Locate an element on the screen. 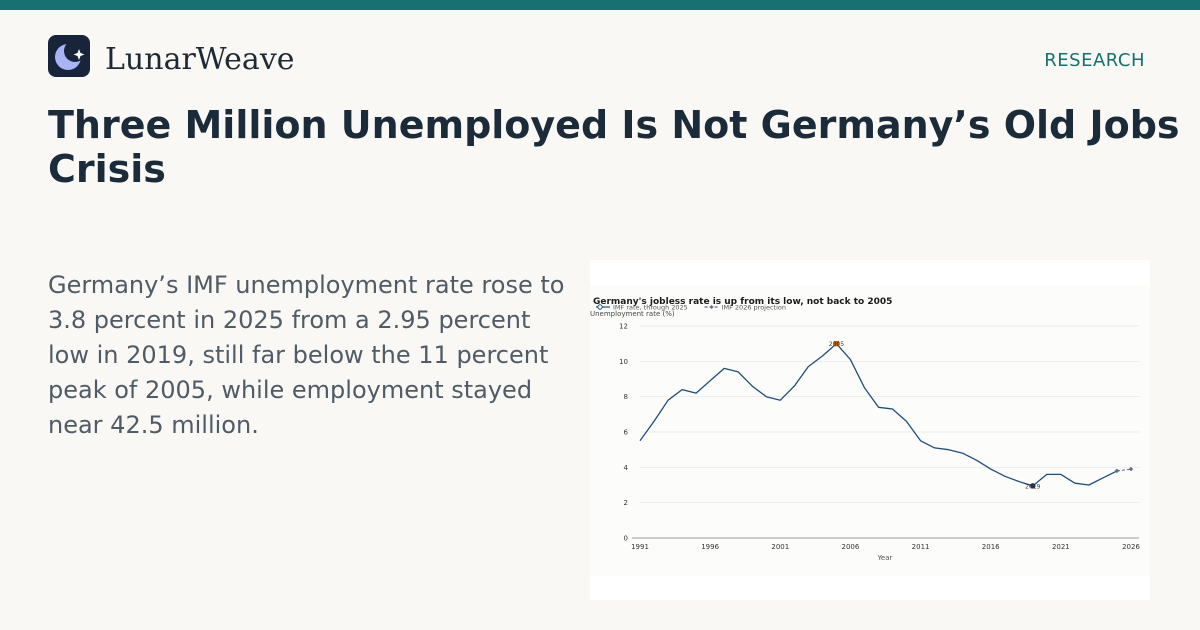 The width and height of the screenshot is (1200, 630). x-tick-label: 2001 is located at coordinates (780, 547).